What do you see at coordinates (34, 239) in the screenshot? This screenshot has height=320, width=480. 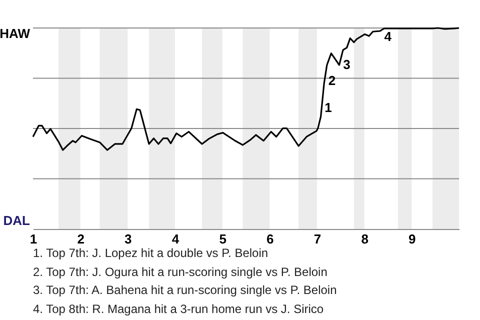 I see `x-tick-label: 1` at bounding box center [34, 239].